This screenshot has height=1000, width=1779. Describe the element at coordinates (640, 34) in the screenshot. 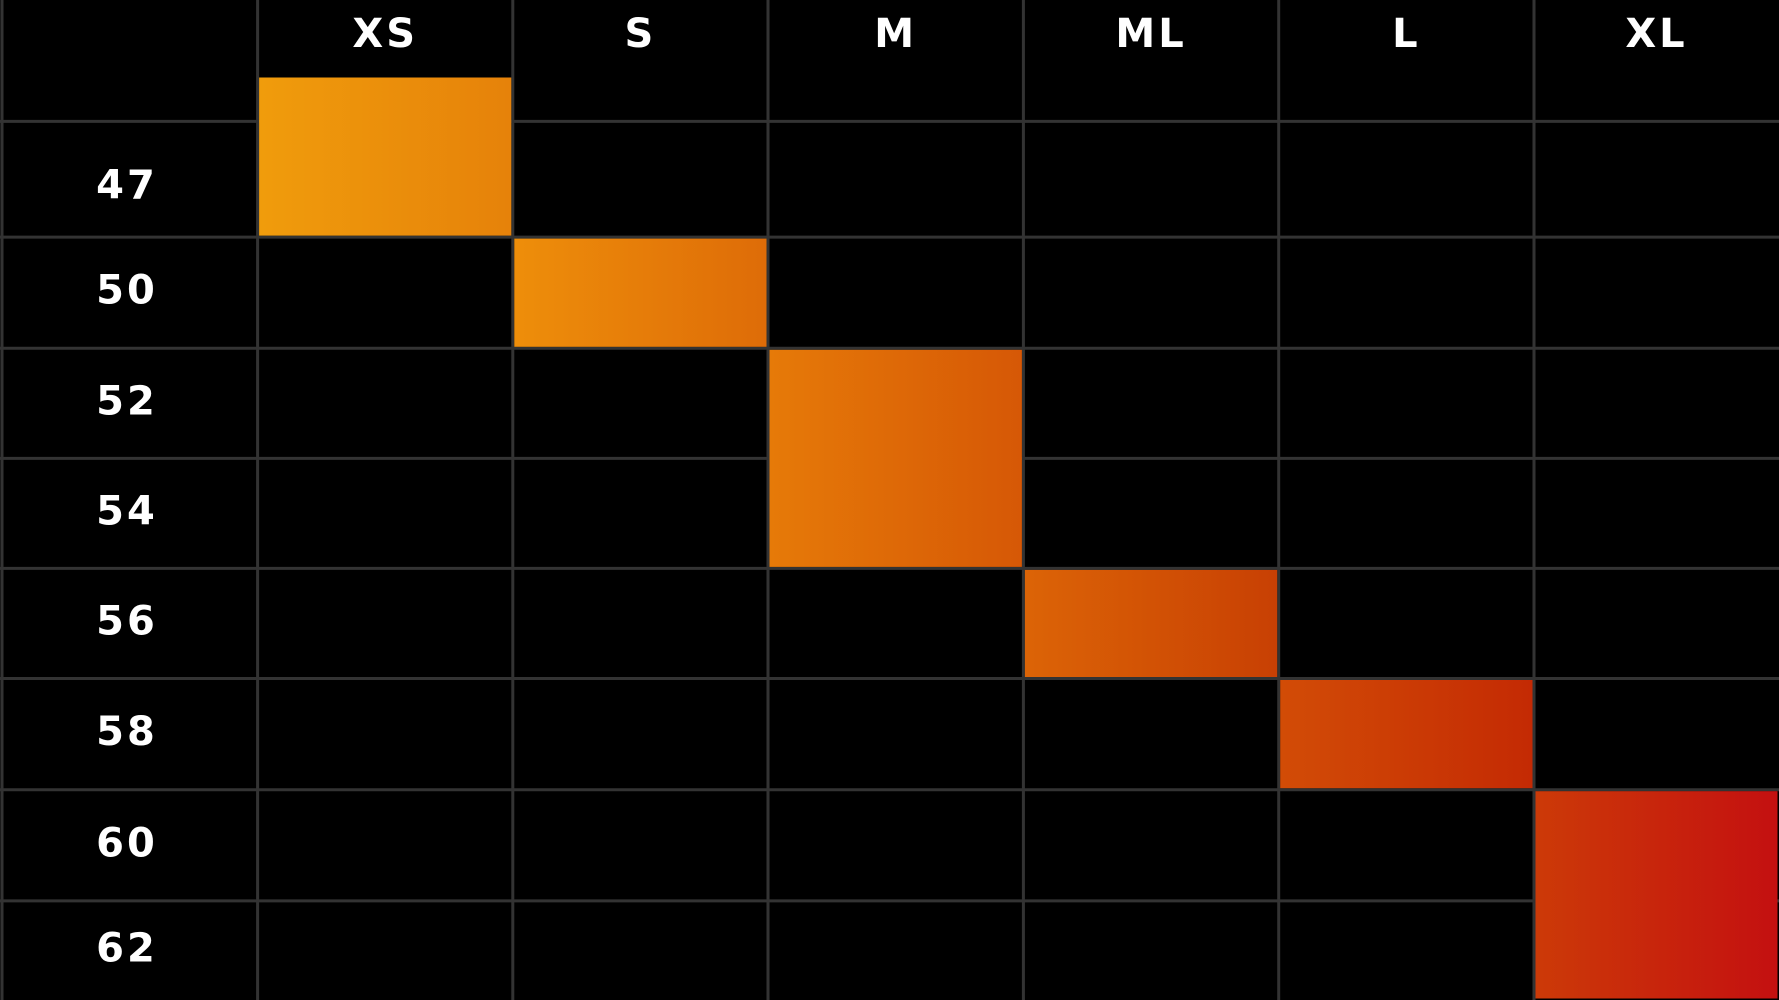

I see `column-header: S` at that location.